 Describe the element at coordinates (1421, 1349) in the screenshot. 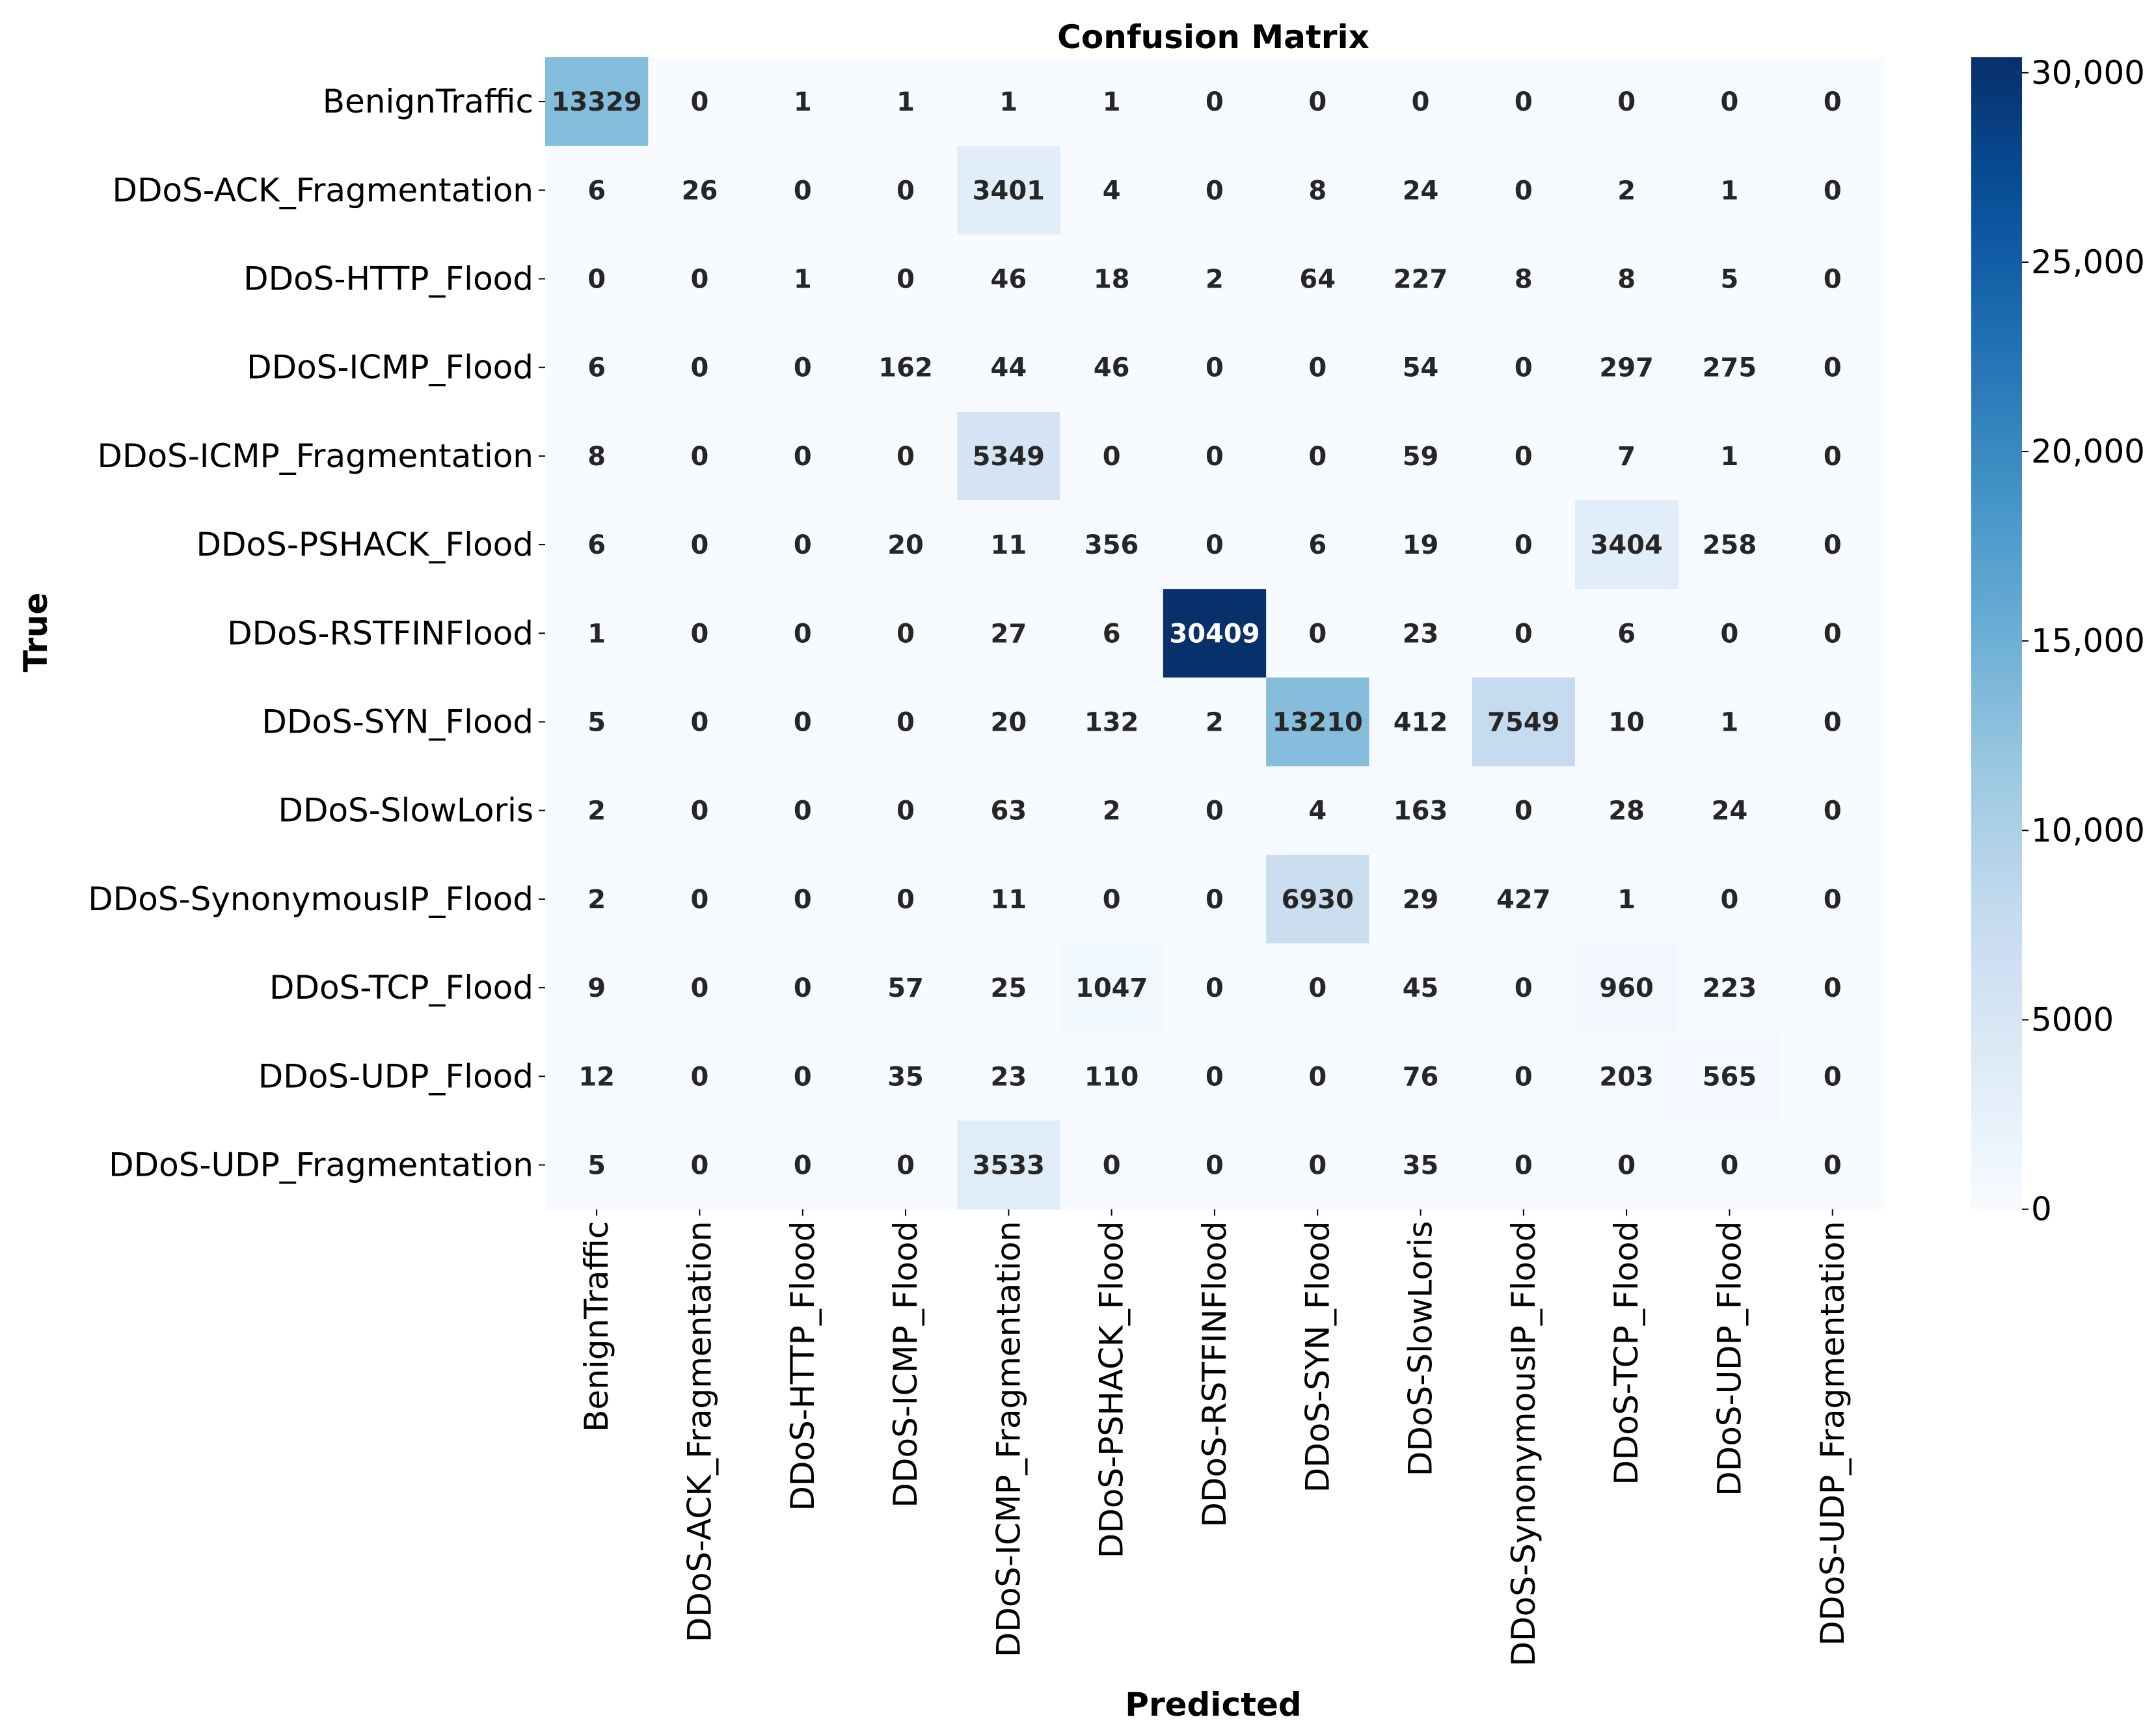

I see `x-tick-label: DDoS-SlowLoris` at that location.